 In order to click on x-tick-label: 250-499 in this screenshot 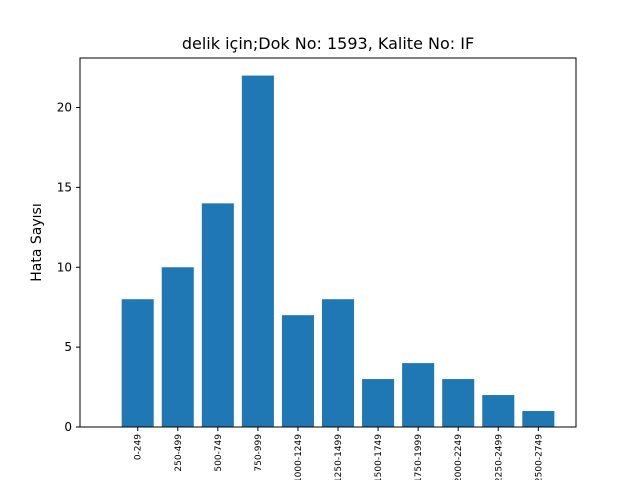, I will do `click(179, 453)`.